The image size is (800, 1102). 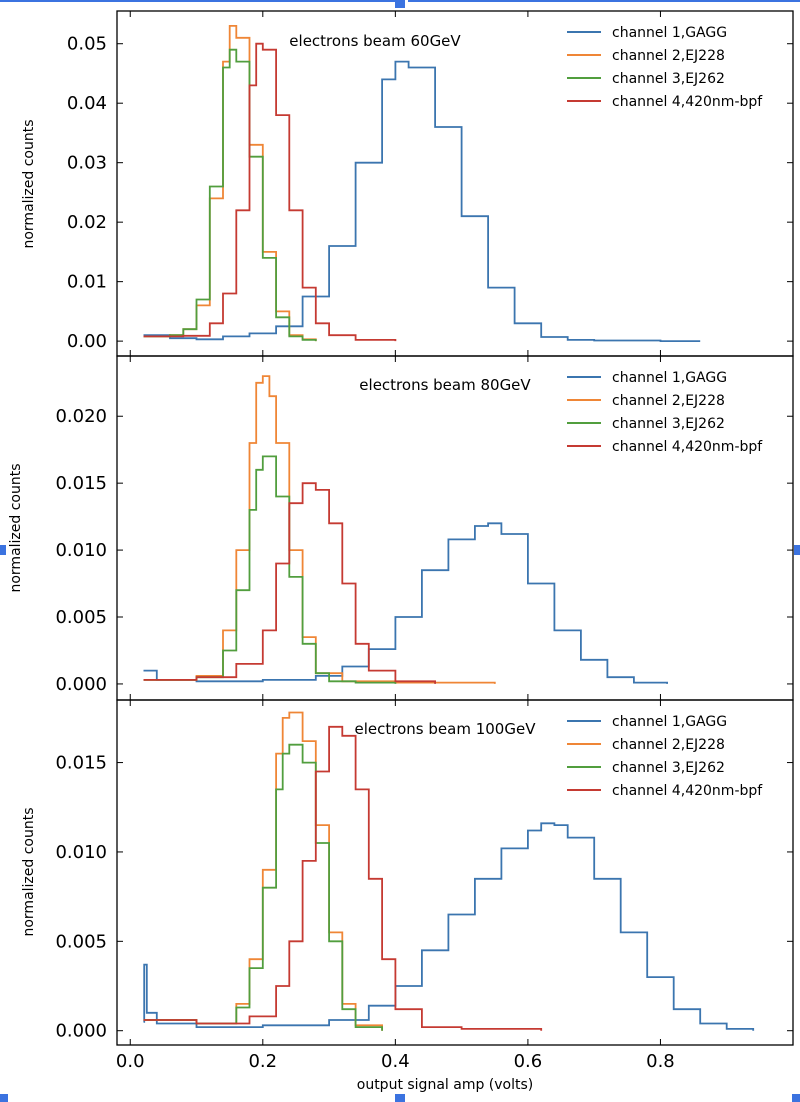 I want to click on y-tick-label: 0.00, so click(x=87, y=341).